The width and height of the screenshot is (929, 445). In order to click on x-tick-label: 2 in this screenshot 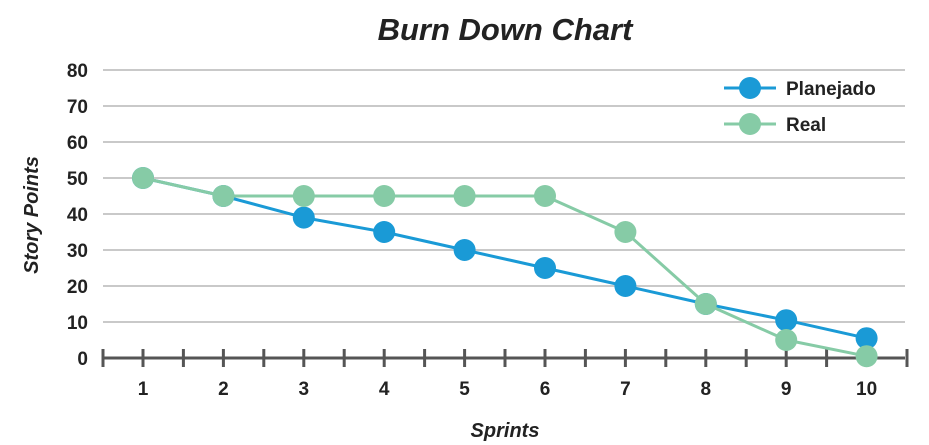, I will do `click(223, 389)`.